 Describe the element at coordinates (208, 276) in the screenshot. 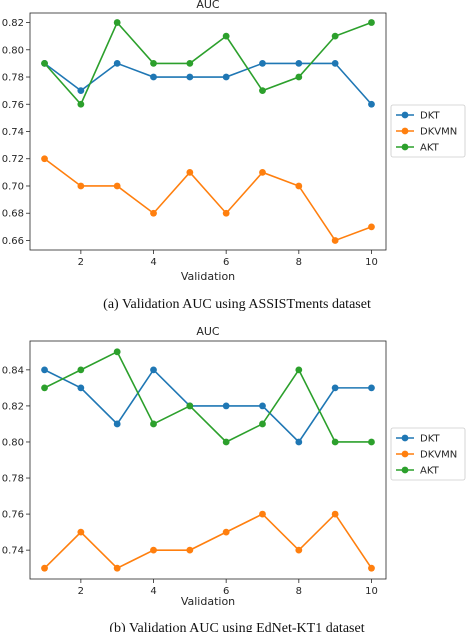

I see `chart-a-xlabel: Validation` at that location.